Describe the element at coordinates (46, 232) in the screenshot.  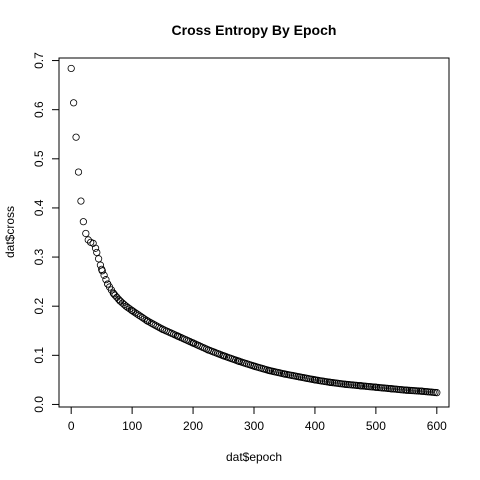
I see `y-axis: 0.0 0.1 0.2 0.3 0.4 0.5 0.6 0.7` at that location.